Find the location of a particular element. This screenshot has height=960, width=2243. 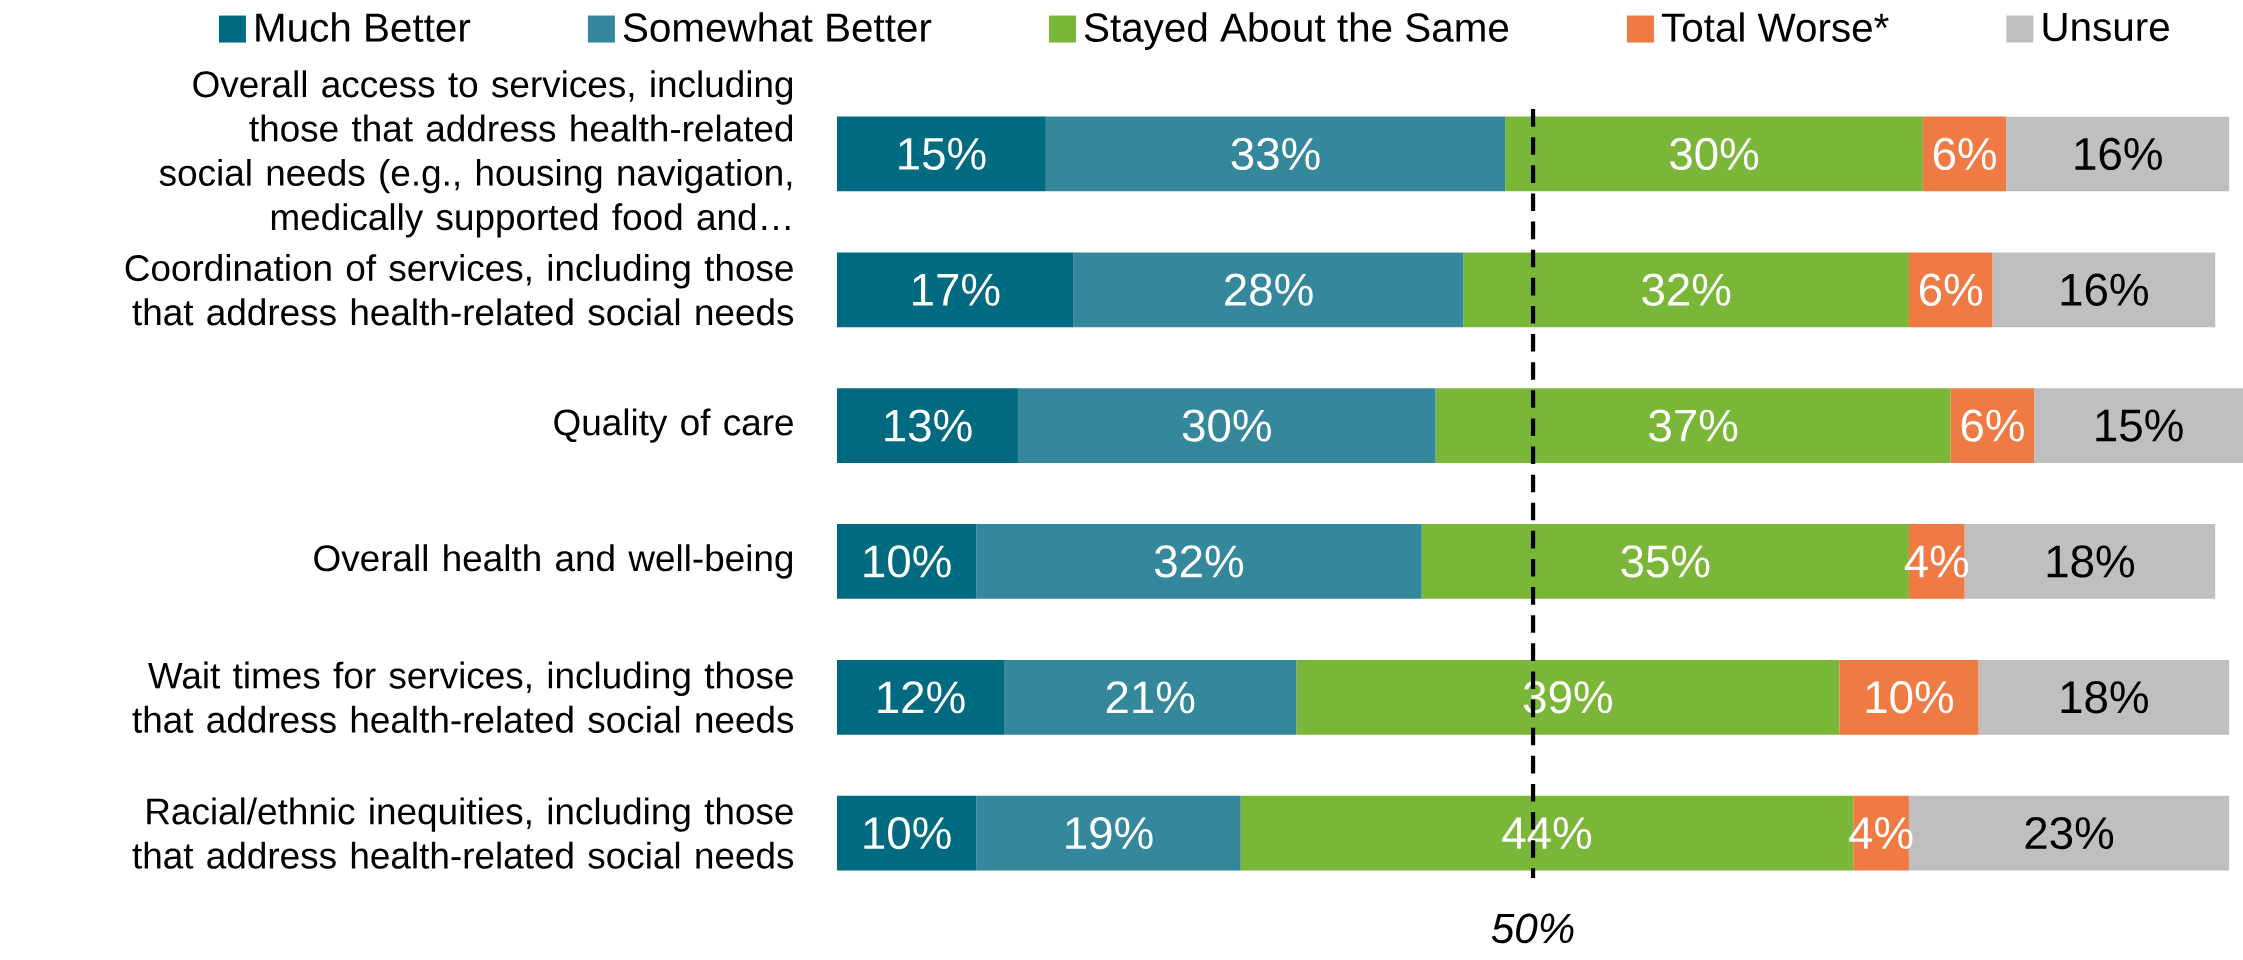

data-label: 19% is located at coordinates (1109, 833).